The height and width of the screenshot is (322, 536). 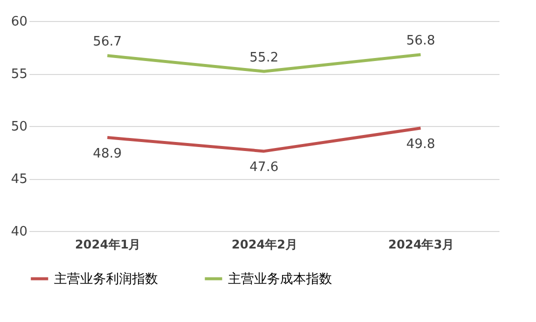 What do you see at coordinates (280, 278) in the screenshot?
I see `legend-label: 主营业务成本指数` at bounding box center [280, 278].